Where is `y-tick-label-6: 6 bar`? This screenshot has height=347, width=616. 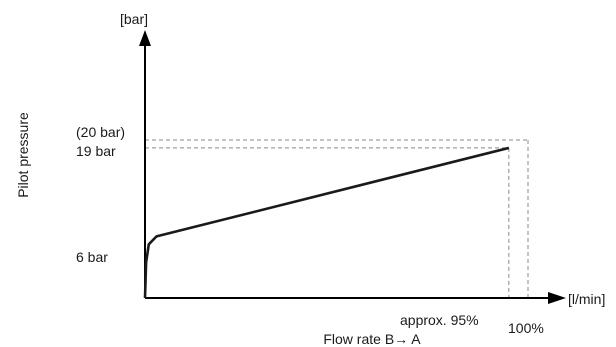 y-tick-label-6: 6 bar is located at coordinates (92, 257).